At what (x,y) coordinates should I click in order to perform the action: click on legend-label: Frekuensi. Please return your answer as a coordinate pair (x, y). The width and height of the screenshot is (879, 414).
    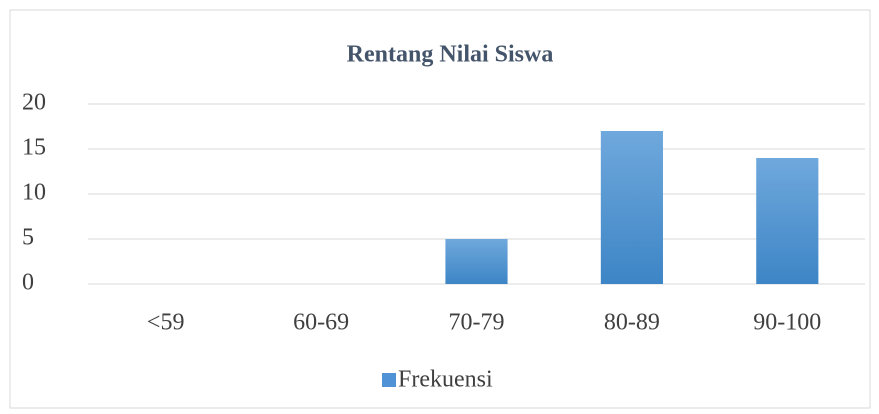
    Looking at the image, I should click on (445, 380).